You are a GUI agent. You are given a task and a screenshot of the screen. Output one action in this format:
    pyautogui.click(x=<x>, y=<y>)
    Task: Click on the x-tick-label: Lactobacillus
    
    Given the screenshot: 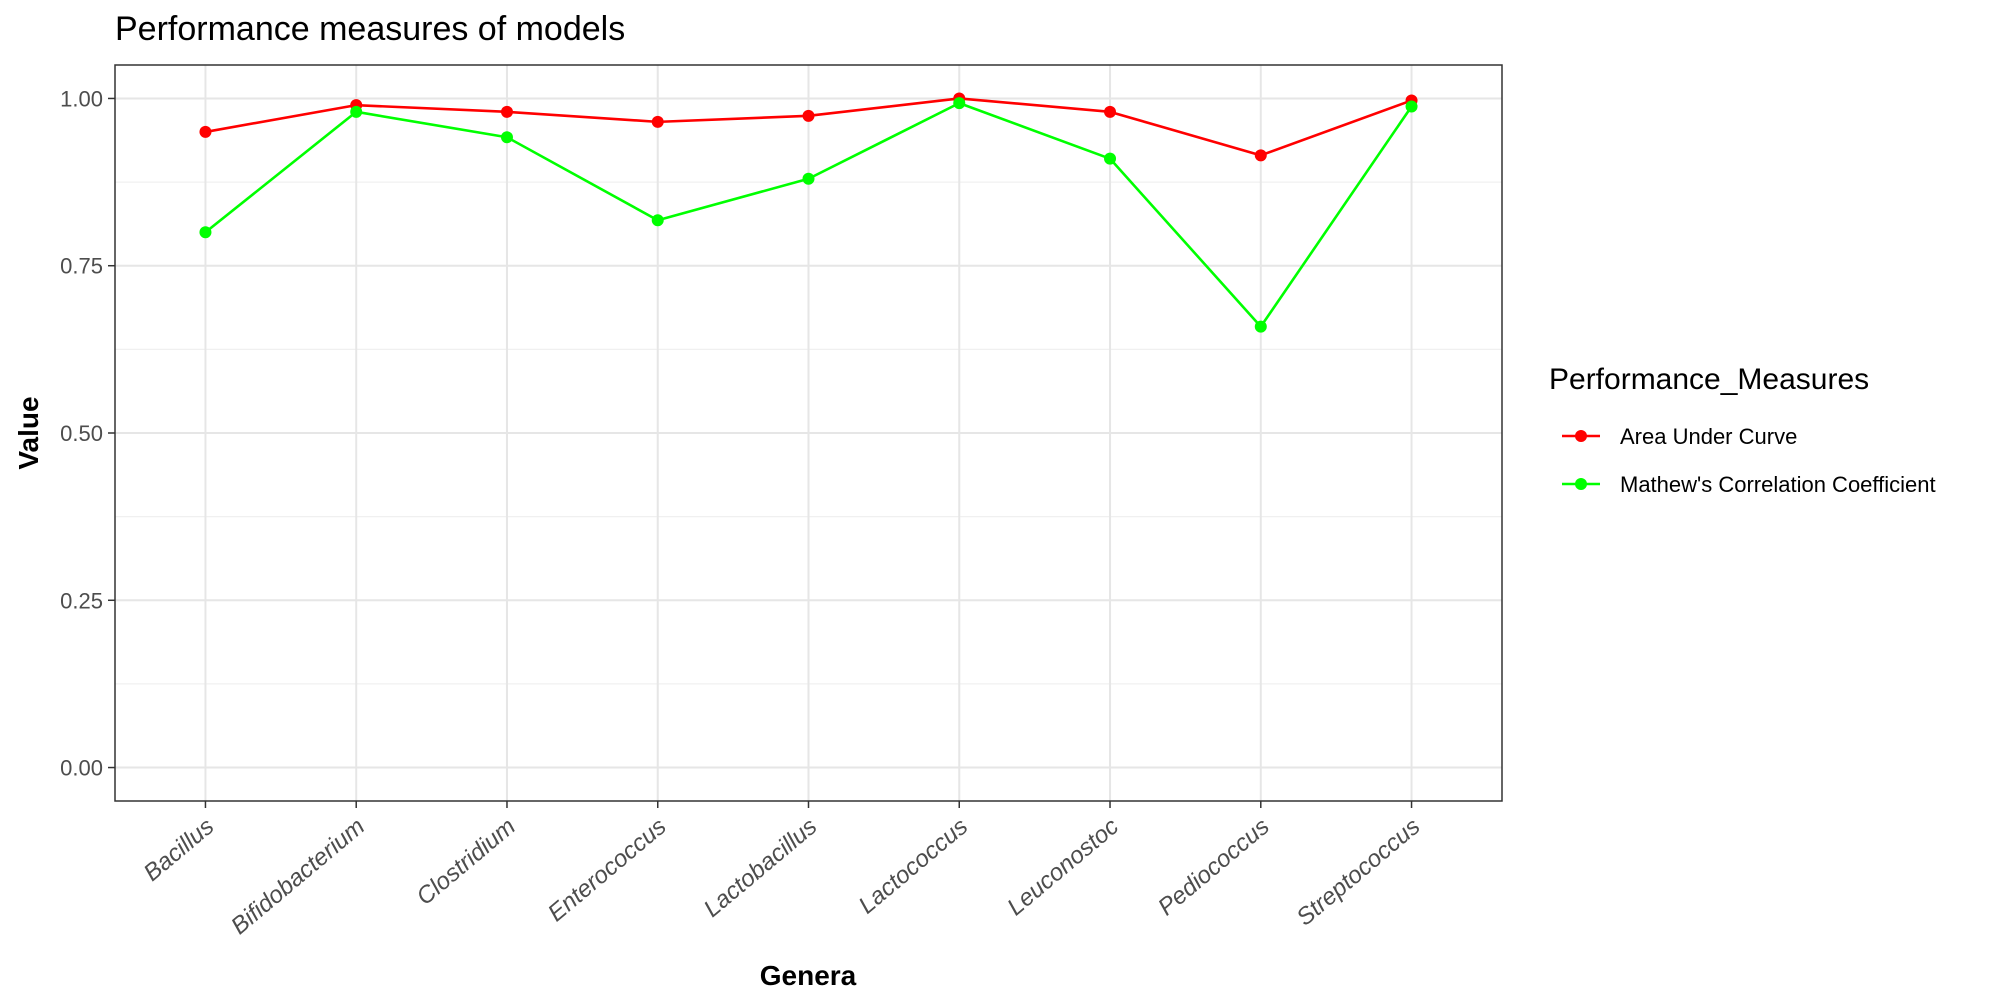 What is the action you would take?
    pyautogui.click(x=761, y=868)
    